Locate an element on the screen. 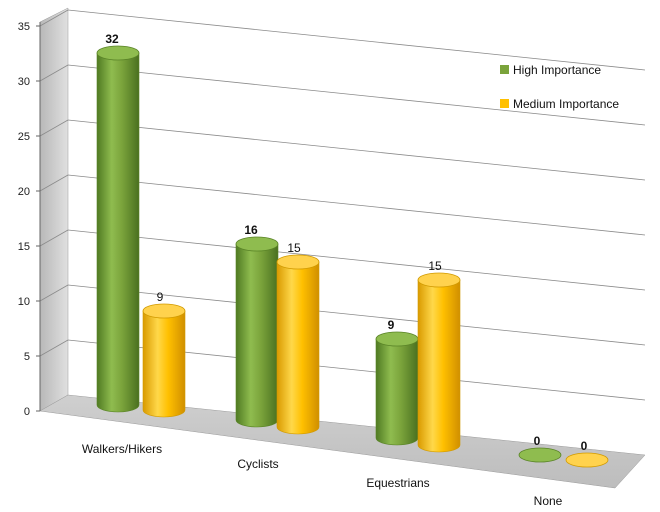  y-tick-label: 20 is located at coordinates (24, 192).